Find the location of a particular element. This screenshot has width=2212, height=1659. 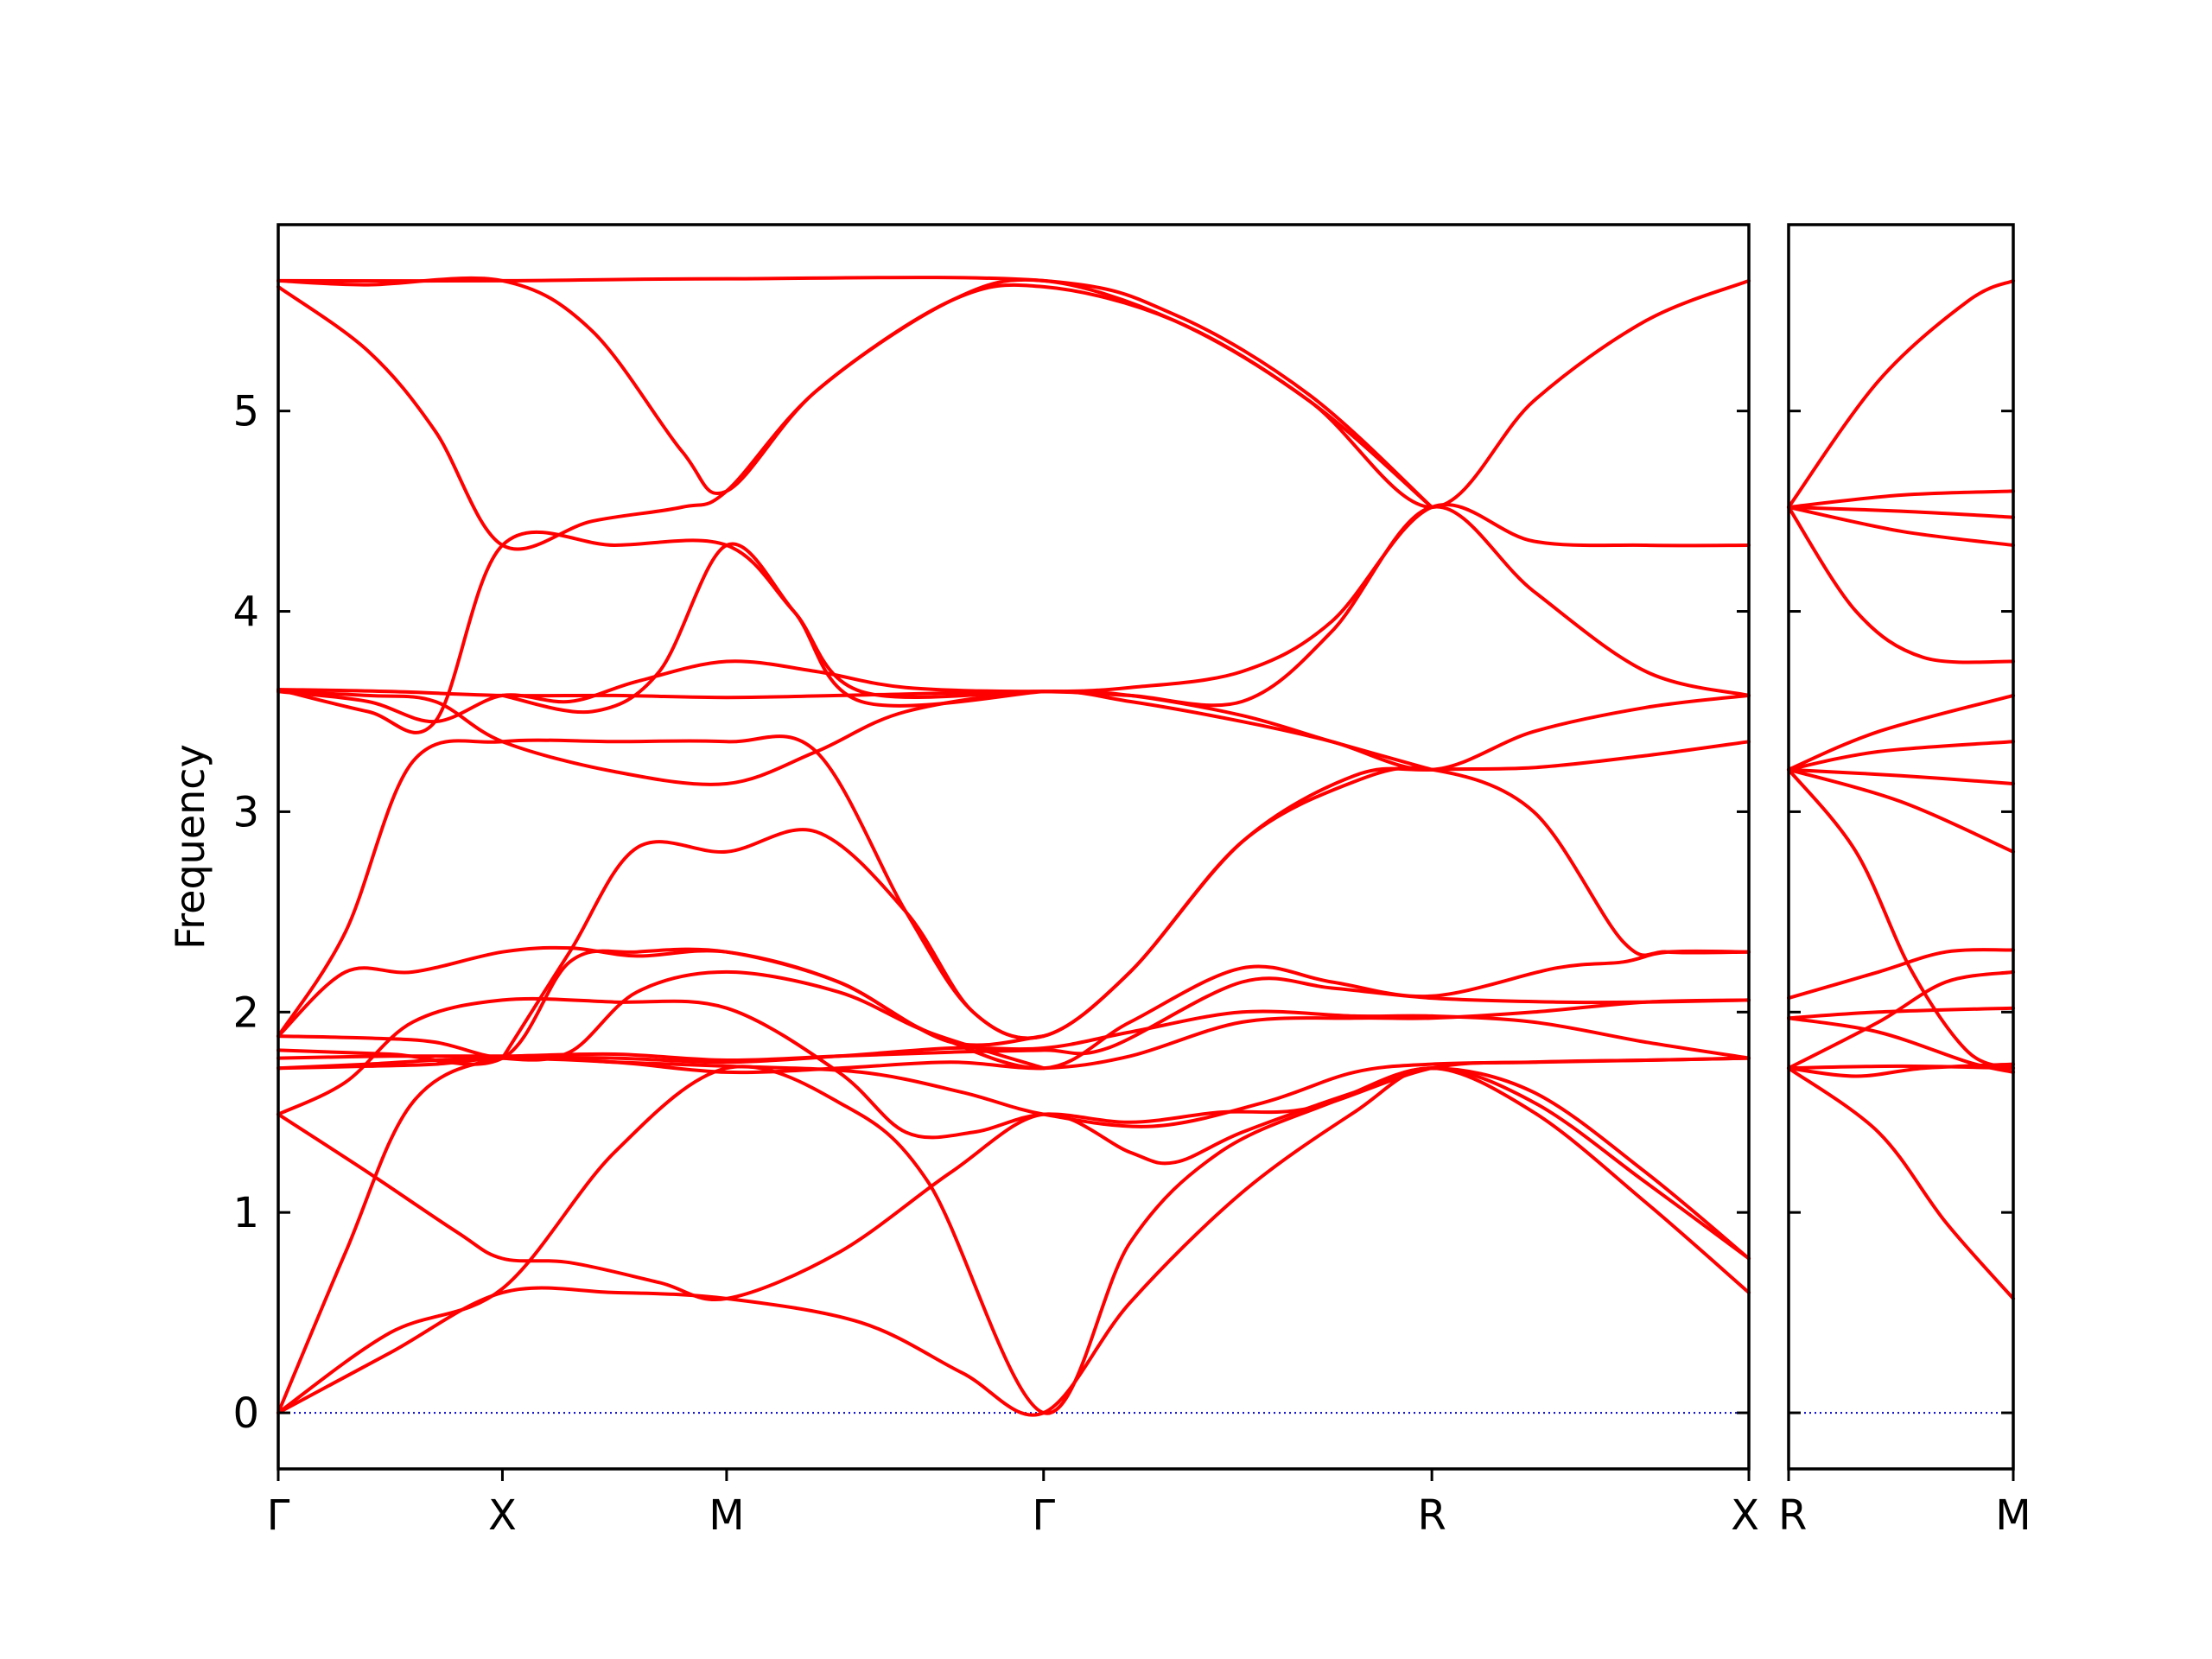

plot-frame is located at coordinates (1901, 847).